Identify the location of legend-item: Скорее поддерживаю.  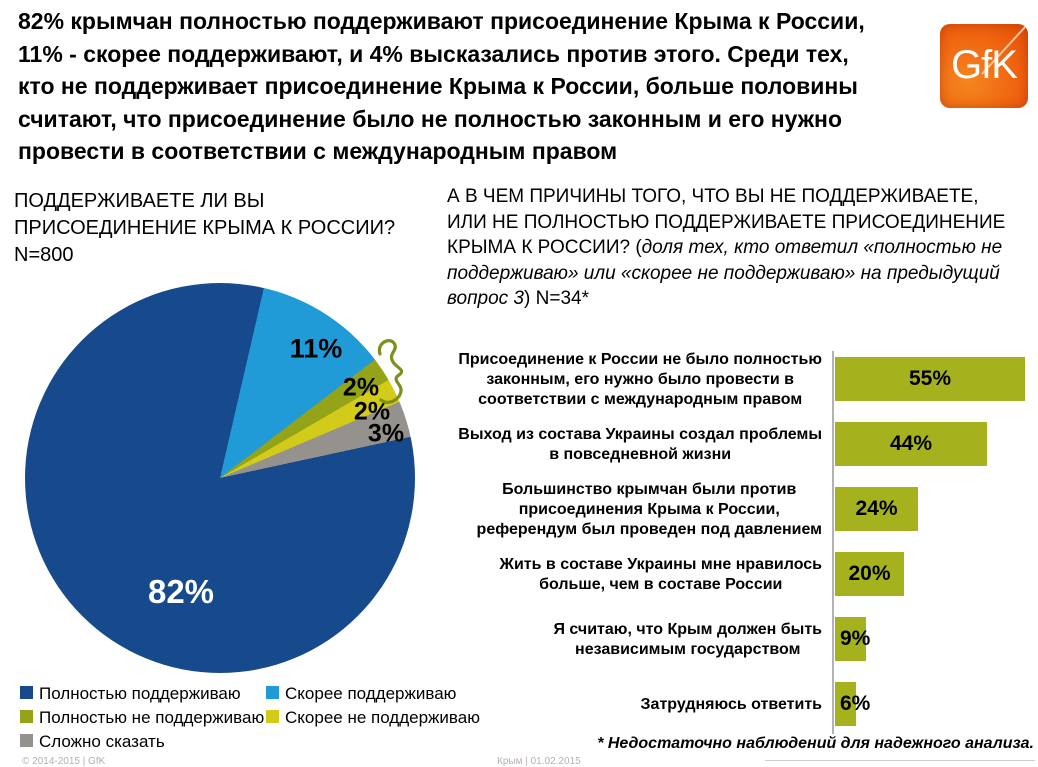
(403, 693).